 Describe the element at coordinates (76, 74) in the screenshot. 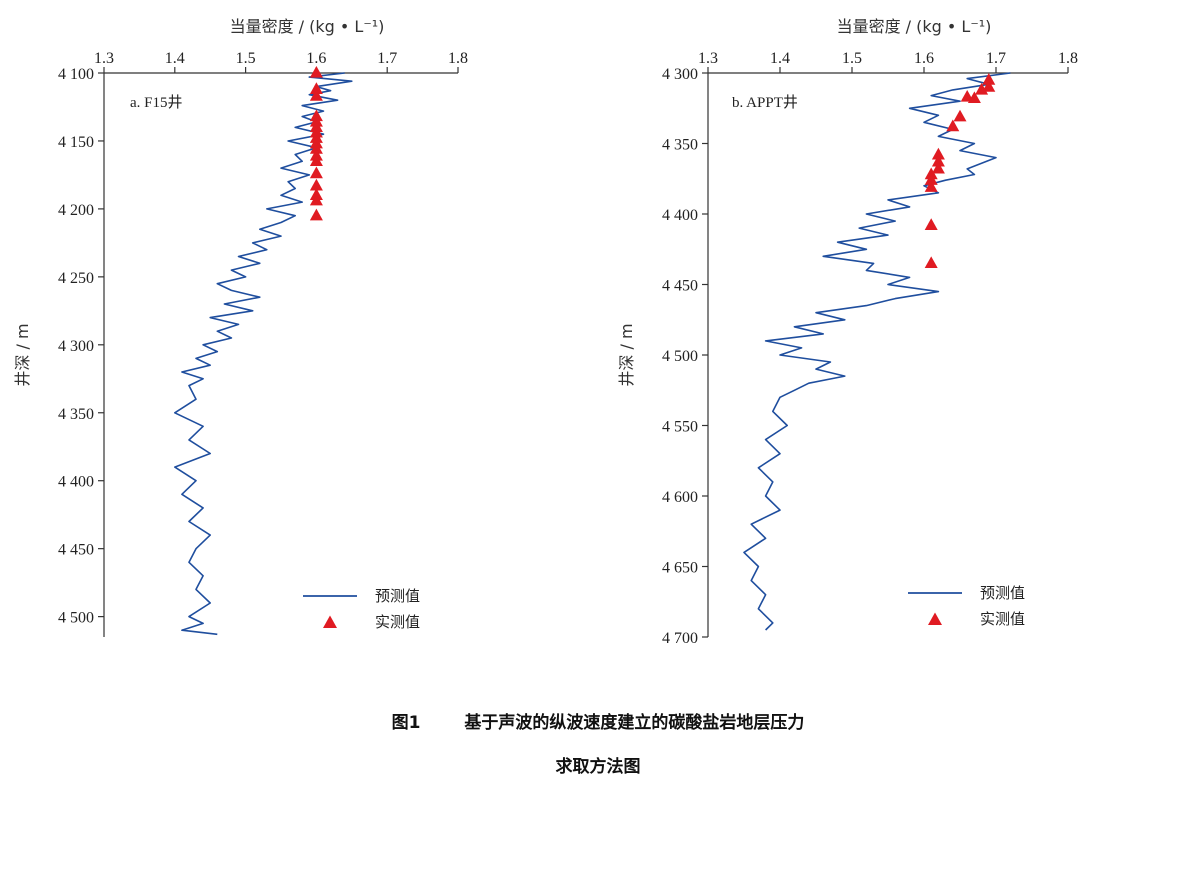

I see `y-tick-label: 4 100` at that location.